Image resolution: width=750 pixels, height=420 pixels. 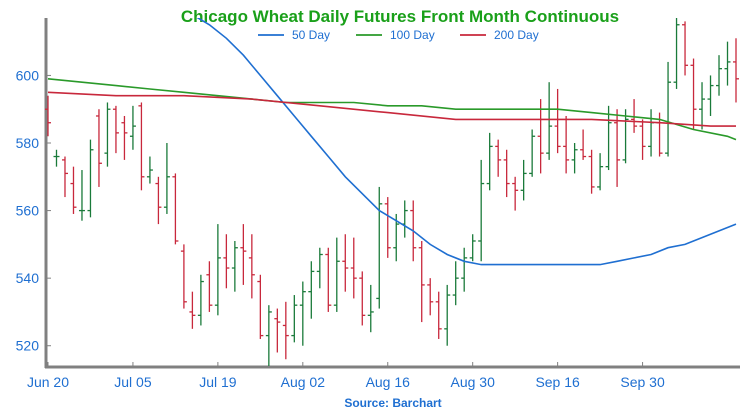 I want to click on x-tick-label: Sep 16, so click(x=557, y=382).